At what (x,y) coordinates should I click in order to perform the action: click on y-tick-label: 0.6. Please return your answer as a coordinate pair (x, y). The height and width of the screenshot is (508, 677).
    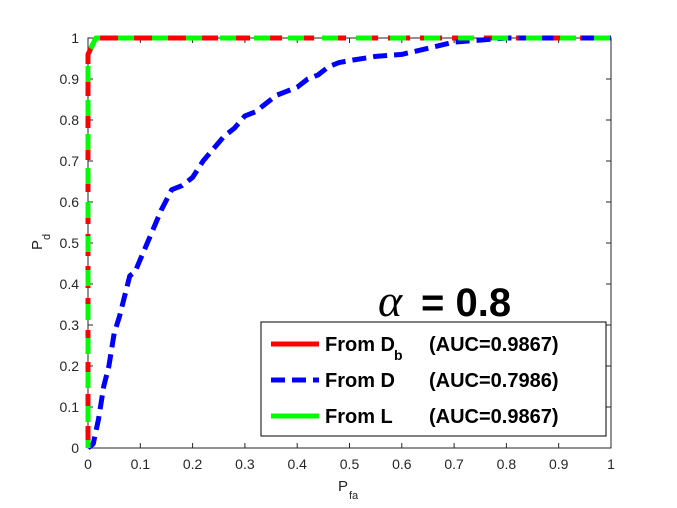
    Looking at the image, I should click on (70, 202).